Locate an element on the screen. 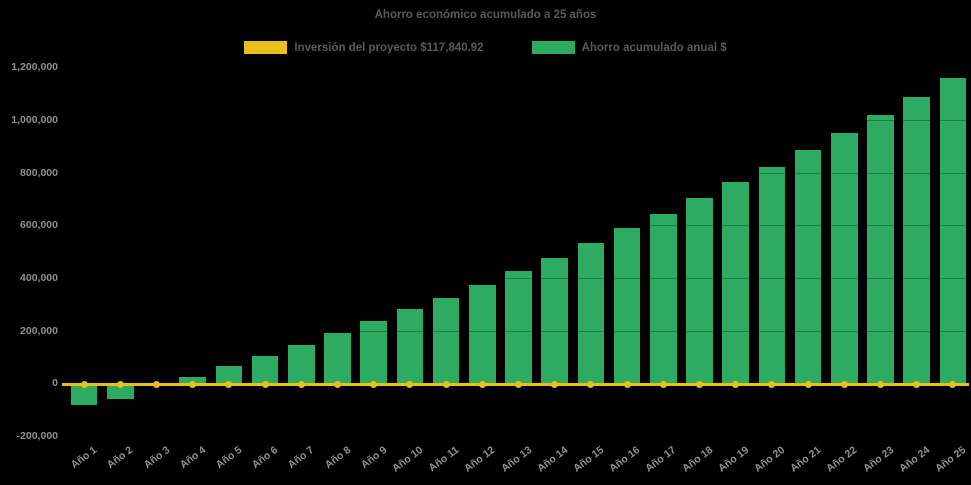  x-axis-tick-label: Año 14 is located at coordinates (552, 459).